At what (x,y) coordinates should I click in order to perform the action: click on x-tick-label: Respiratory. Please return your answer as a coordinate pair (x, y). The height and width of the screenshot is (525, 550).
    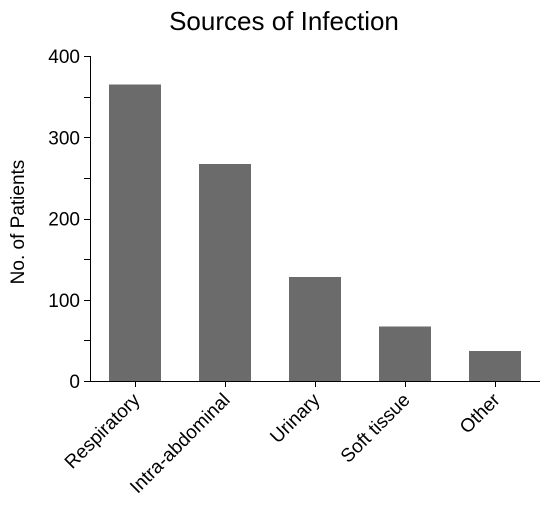
    Looking at the image, I should click on (103, 431).